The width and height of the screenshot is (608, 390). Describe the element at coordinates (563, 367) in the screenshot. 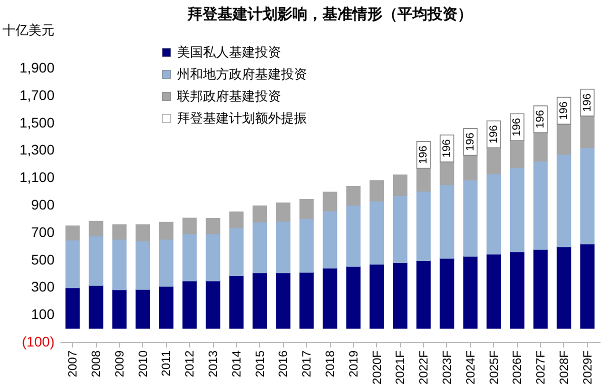

I see `x-tick-label: 2028F` at that location.